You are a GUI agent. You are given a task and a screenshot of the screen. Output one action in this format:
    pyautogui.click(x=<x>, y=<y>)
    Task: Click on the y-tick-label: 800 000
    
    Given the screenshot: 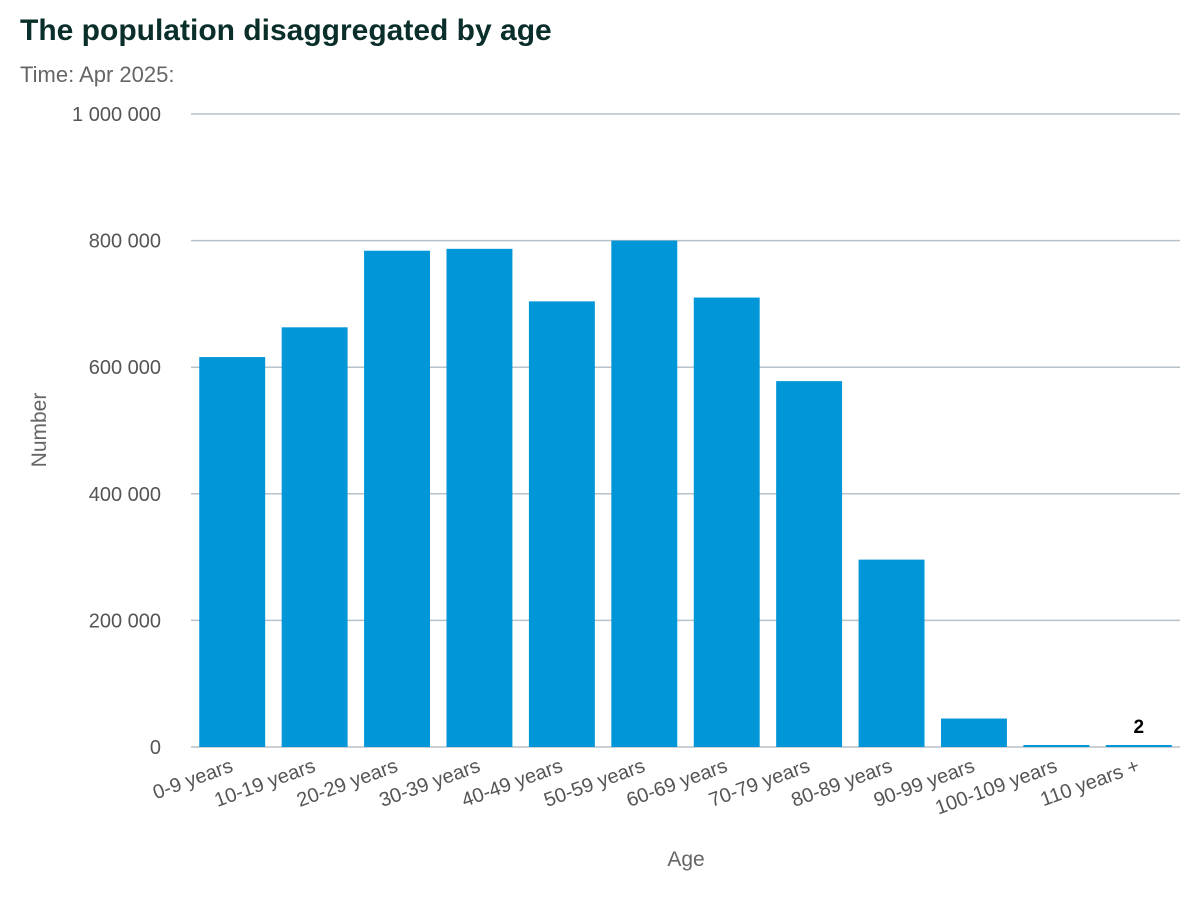 What is the action you would take?
    pyautogui.click(x=125, y=242)
    